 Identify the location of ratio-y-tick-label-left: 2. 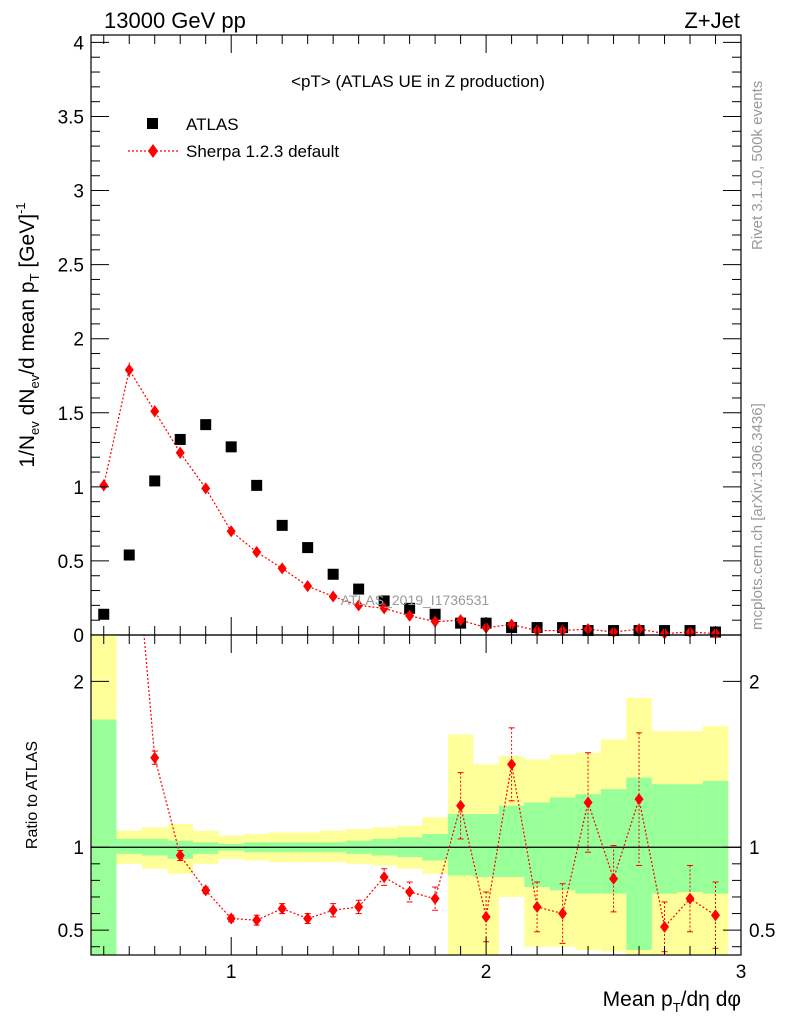
(78, 682).